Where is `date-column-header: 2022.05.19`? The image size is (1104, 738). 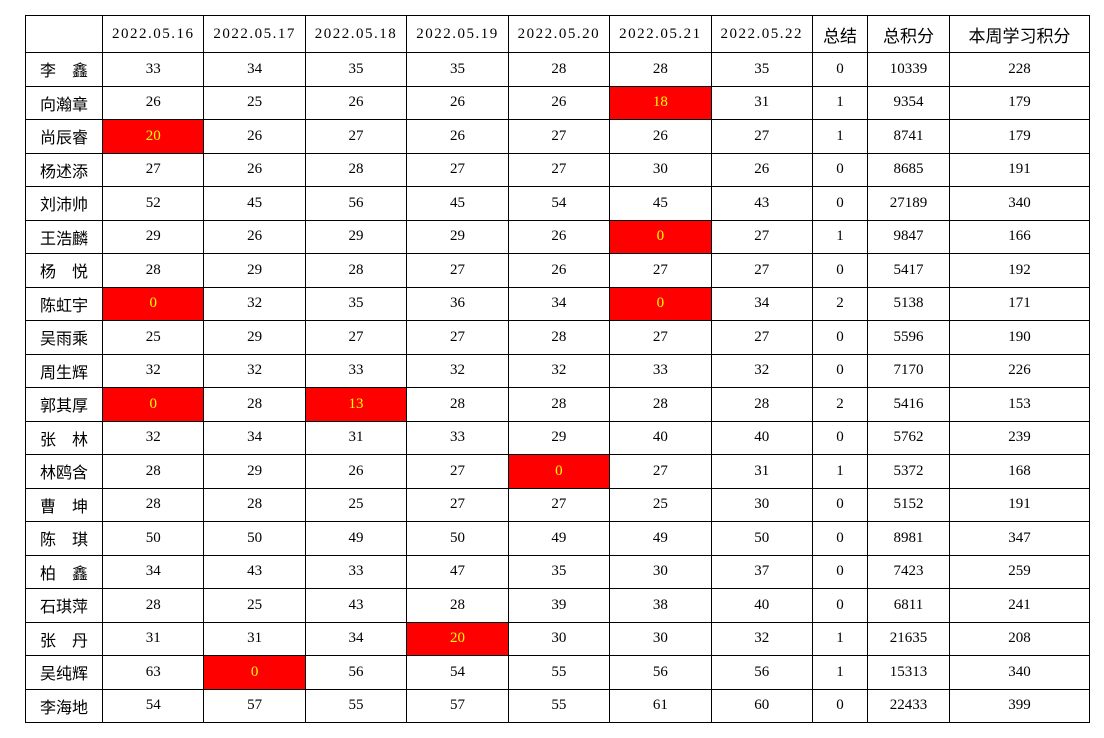
date-column-header: 2022.05.19 is located at coordinates (457, 34).